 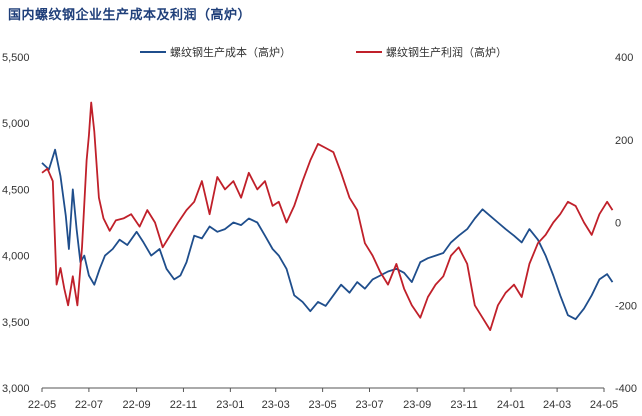 What do you see at coordinates (323, 52) in the screenshot?
I see `legend: 螺纹钢生产成本（高炉） 螺纹钢生产利润（高炉）` at bounding box center [323, 52].